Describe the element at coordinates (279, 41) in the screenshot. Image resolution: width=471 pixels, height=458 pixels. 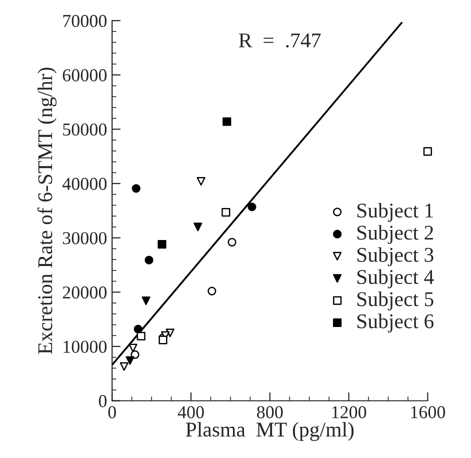
I see `annotation: R = .747` at that location.